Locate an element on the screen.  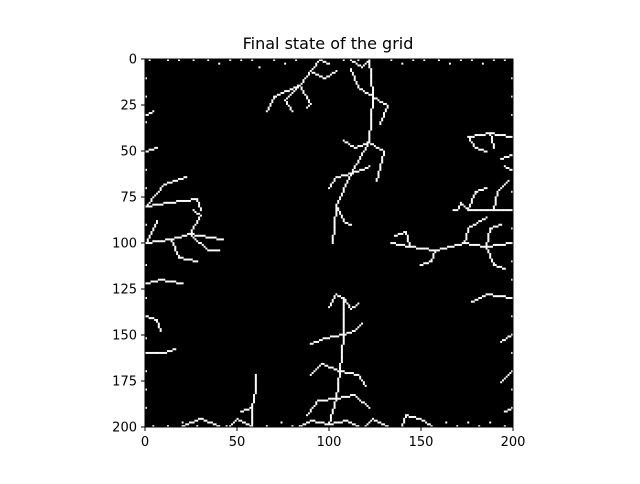
x-tick-label: 0 is located at coordinates (145, 442).